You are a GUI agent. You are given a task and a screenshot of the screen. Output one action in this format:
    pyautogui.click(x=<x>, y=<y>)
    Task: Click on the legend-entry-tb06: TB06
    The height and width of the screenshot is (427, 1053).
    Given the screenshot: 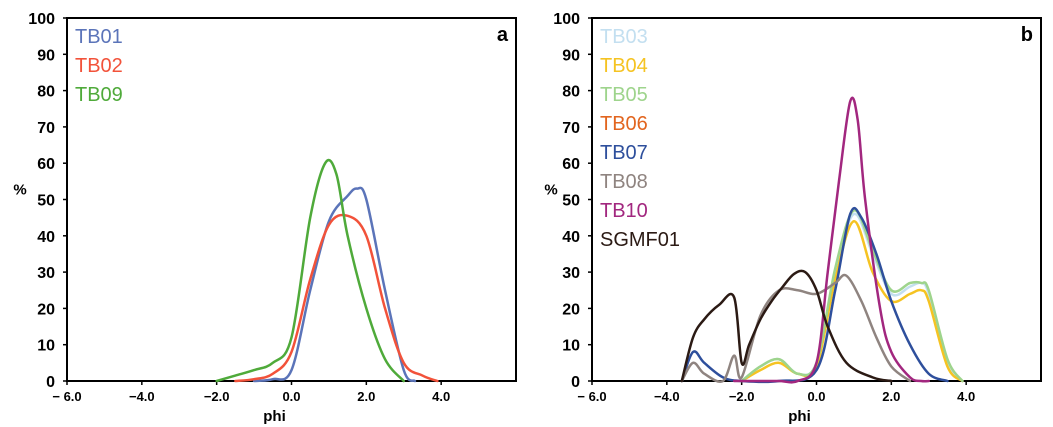 What is the action you would take?
    pyautogui.click(x=624, y=124)
    